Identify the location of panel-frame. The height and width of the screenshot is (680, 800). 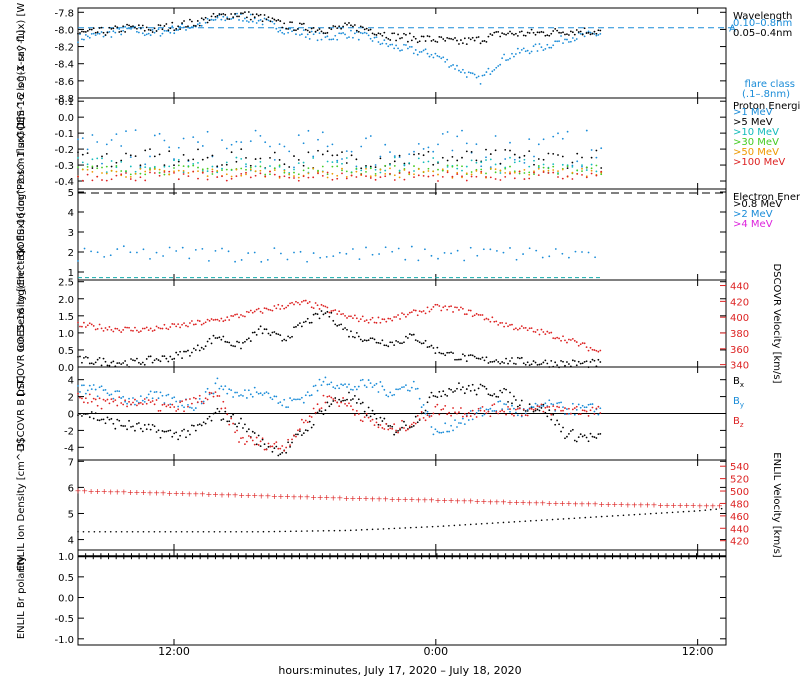
(402, 53).